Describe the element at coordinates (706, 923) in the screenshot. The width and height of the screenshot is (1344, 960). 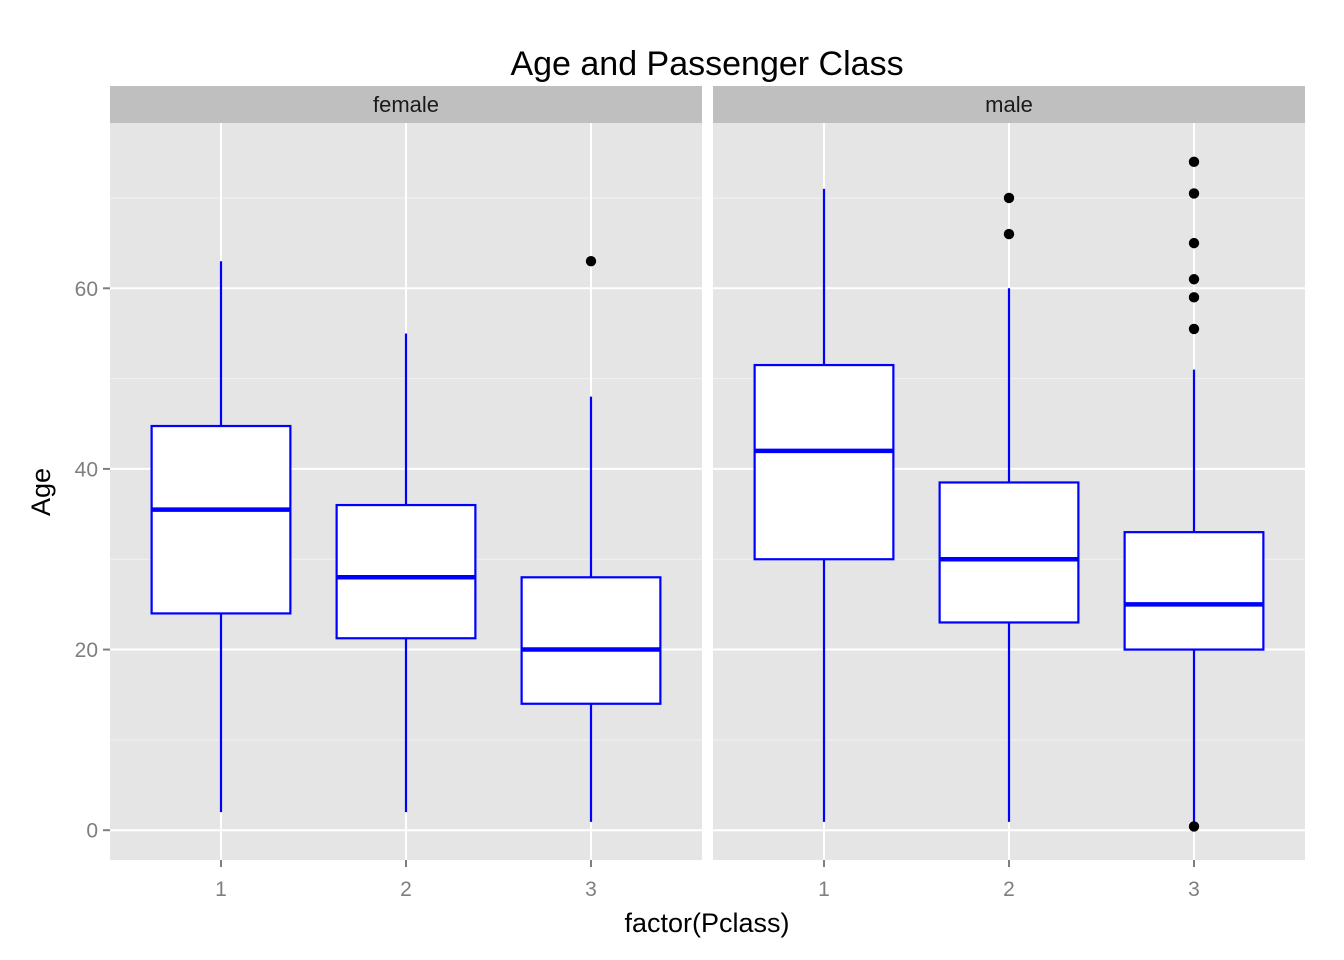
I see `x-axis-title: factor(Pclass)` at that location.